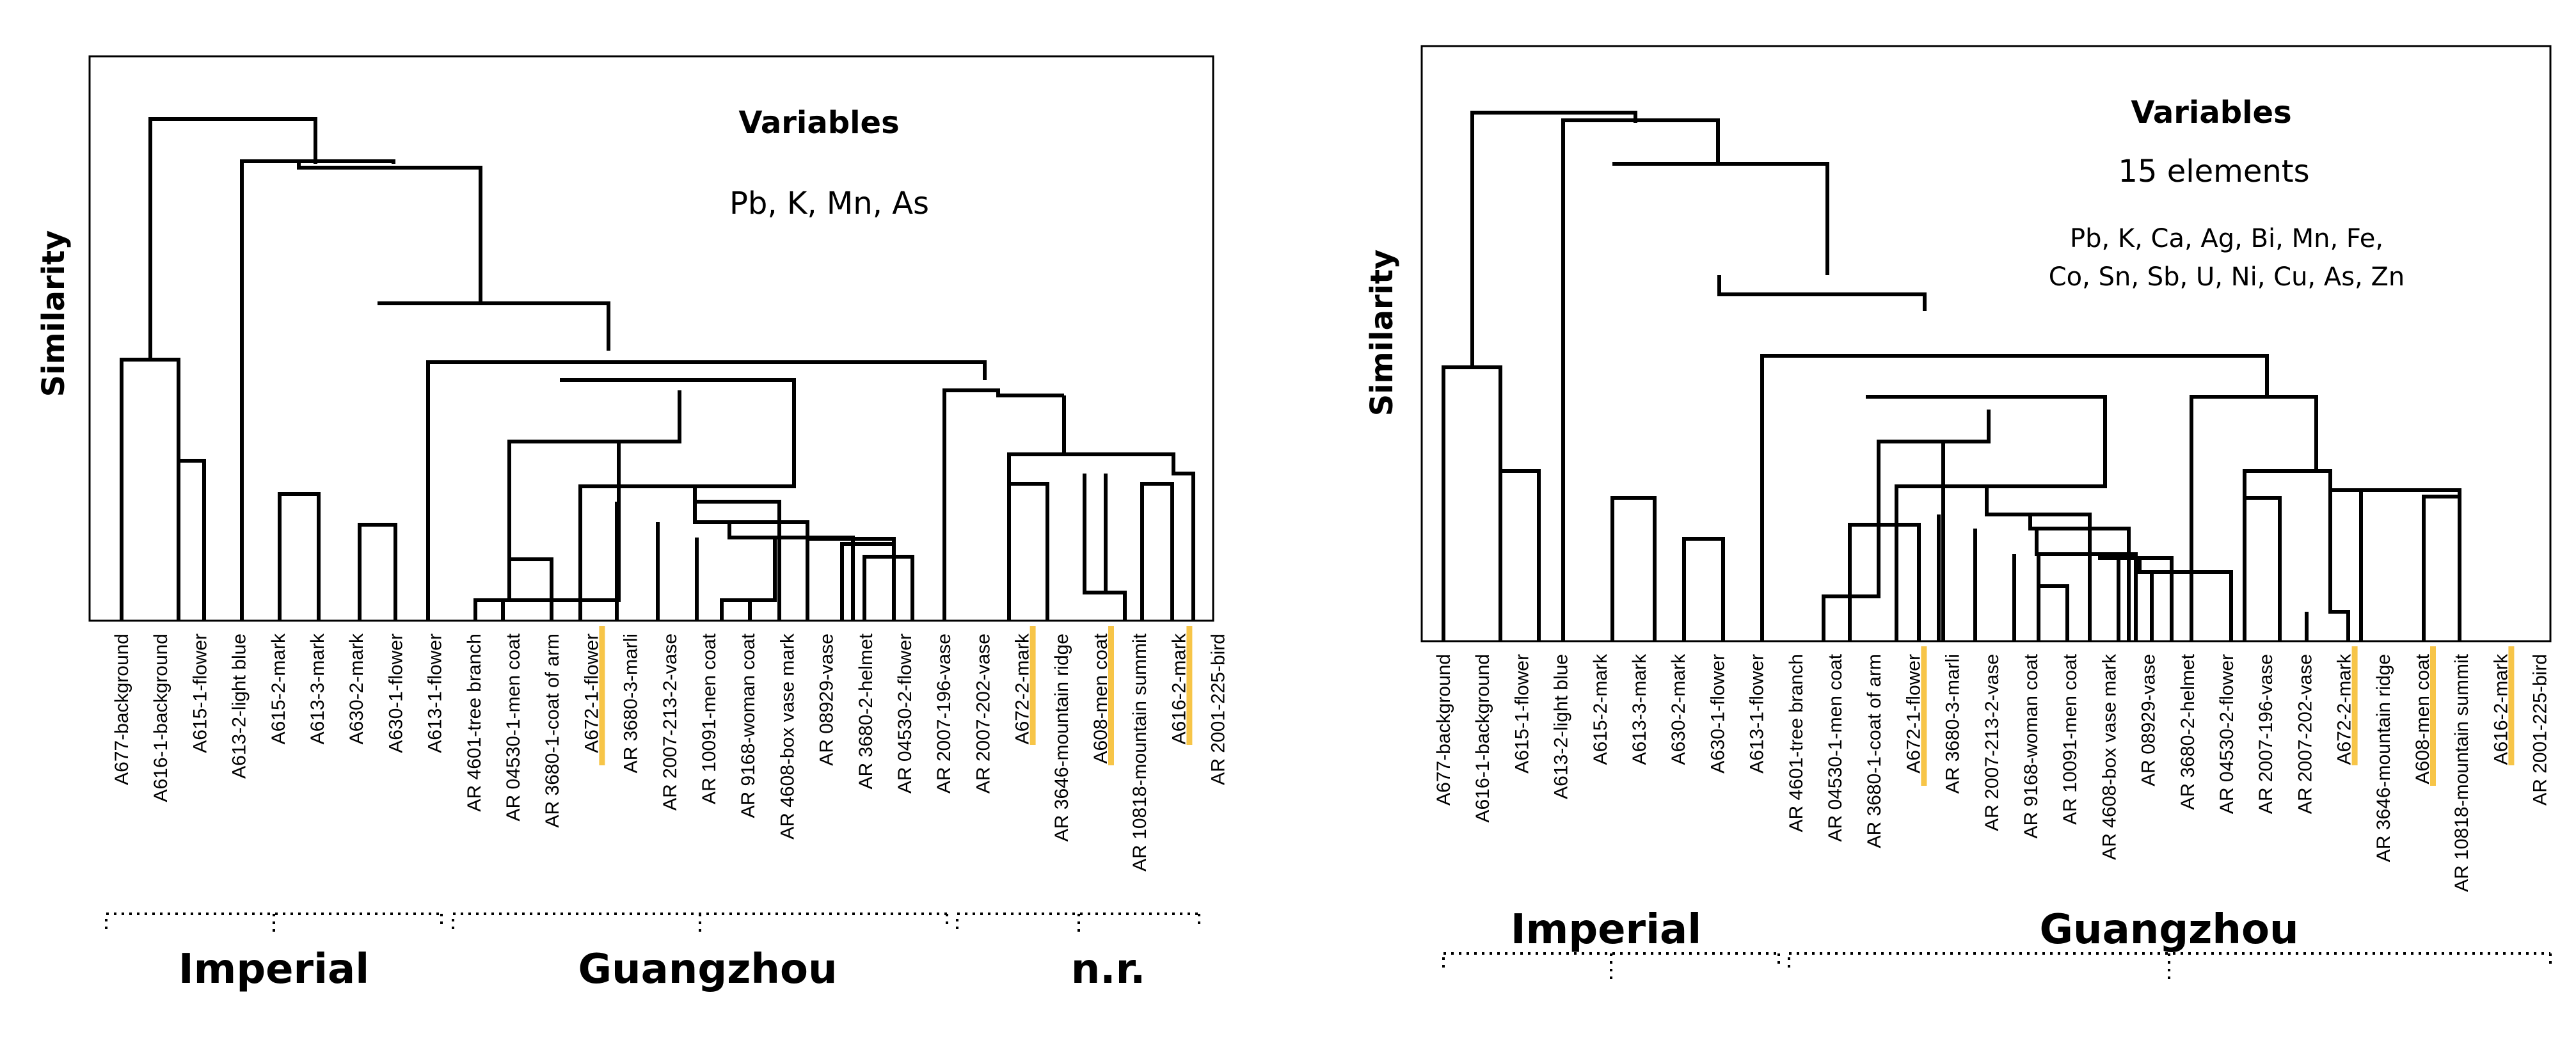 The image size is (2576, 1052). I want to click on right-leaf-label-0: A677-background, so click(1444, 730).